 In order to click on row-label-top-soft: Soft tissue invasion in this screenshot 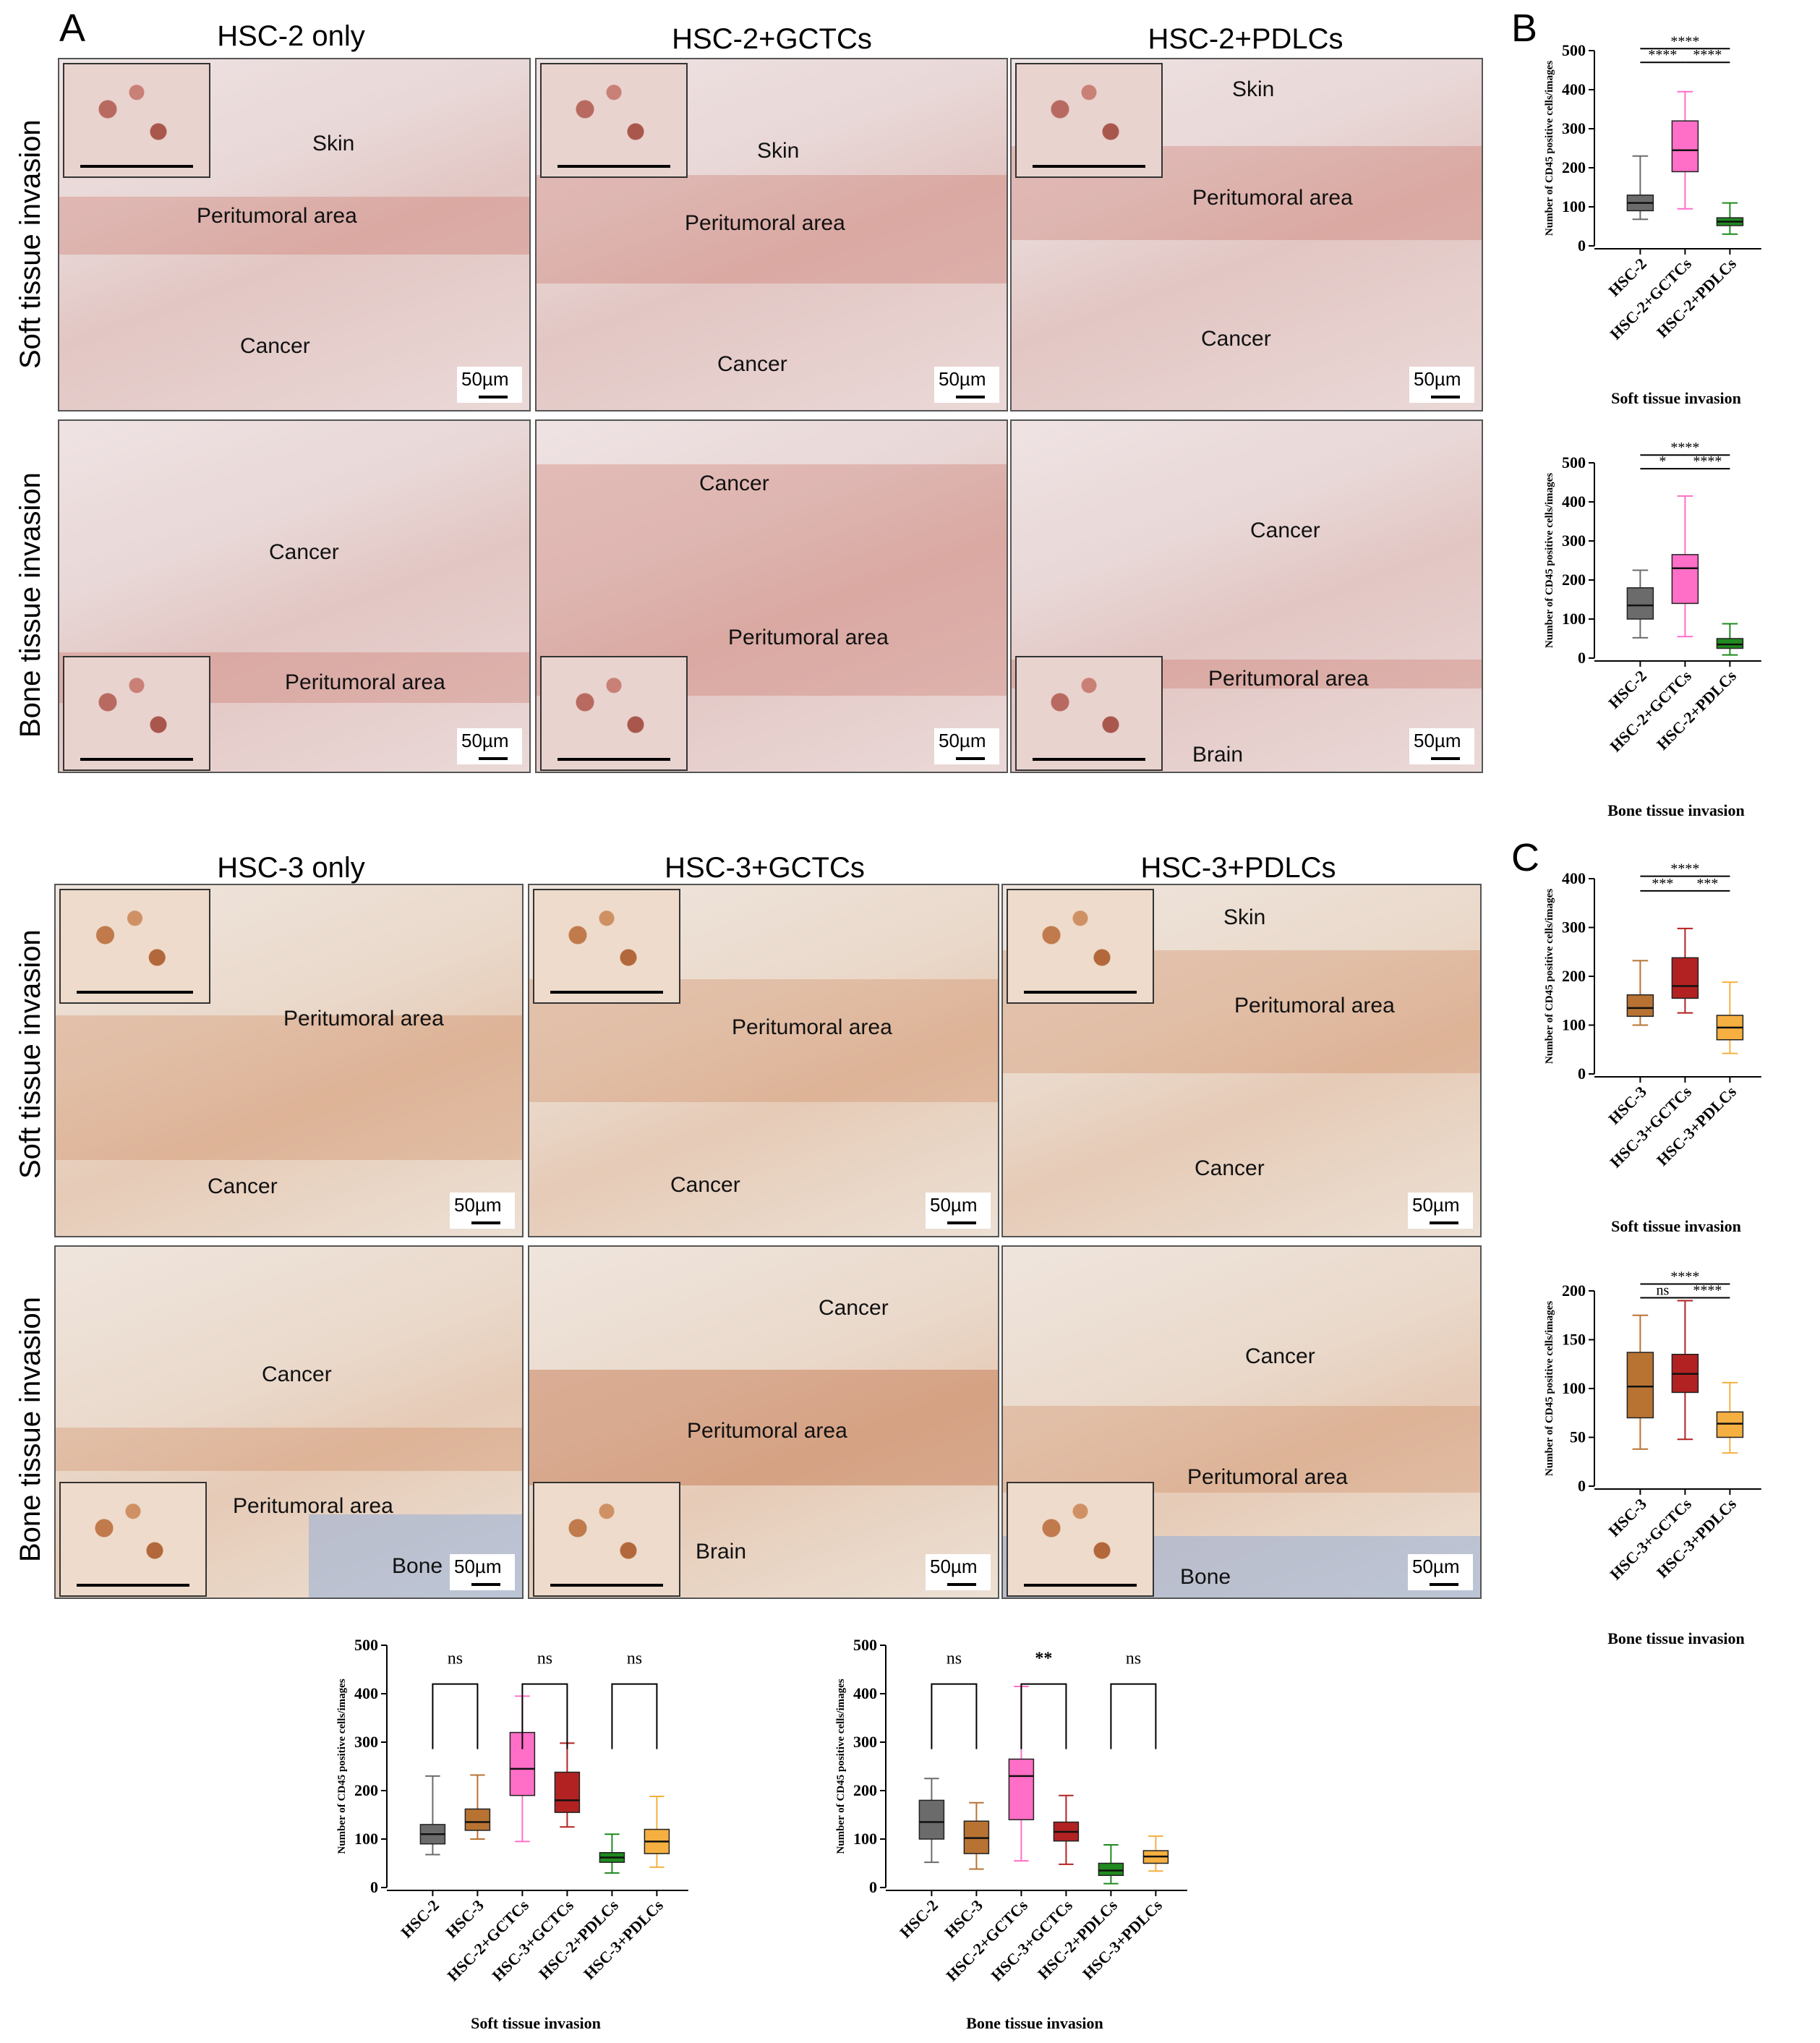, I will do `click(30, 244)`.